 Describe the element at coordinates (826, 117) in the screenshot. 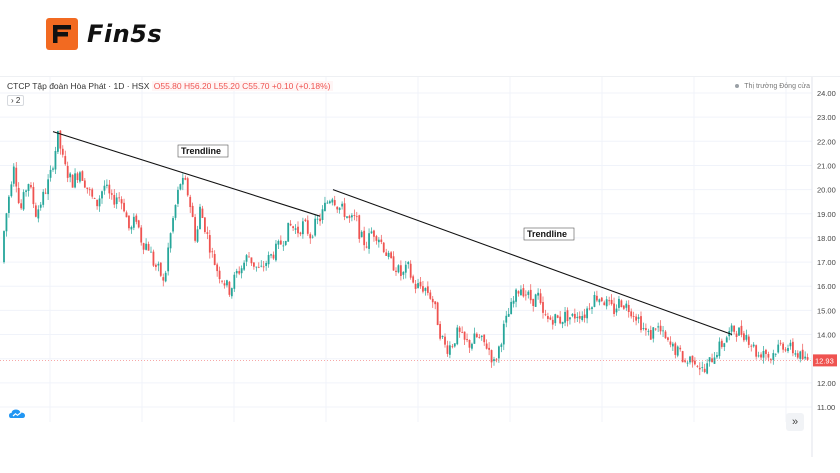

I see `y-tick-label: 23.00` at that location.